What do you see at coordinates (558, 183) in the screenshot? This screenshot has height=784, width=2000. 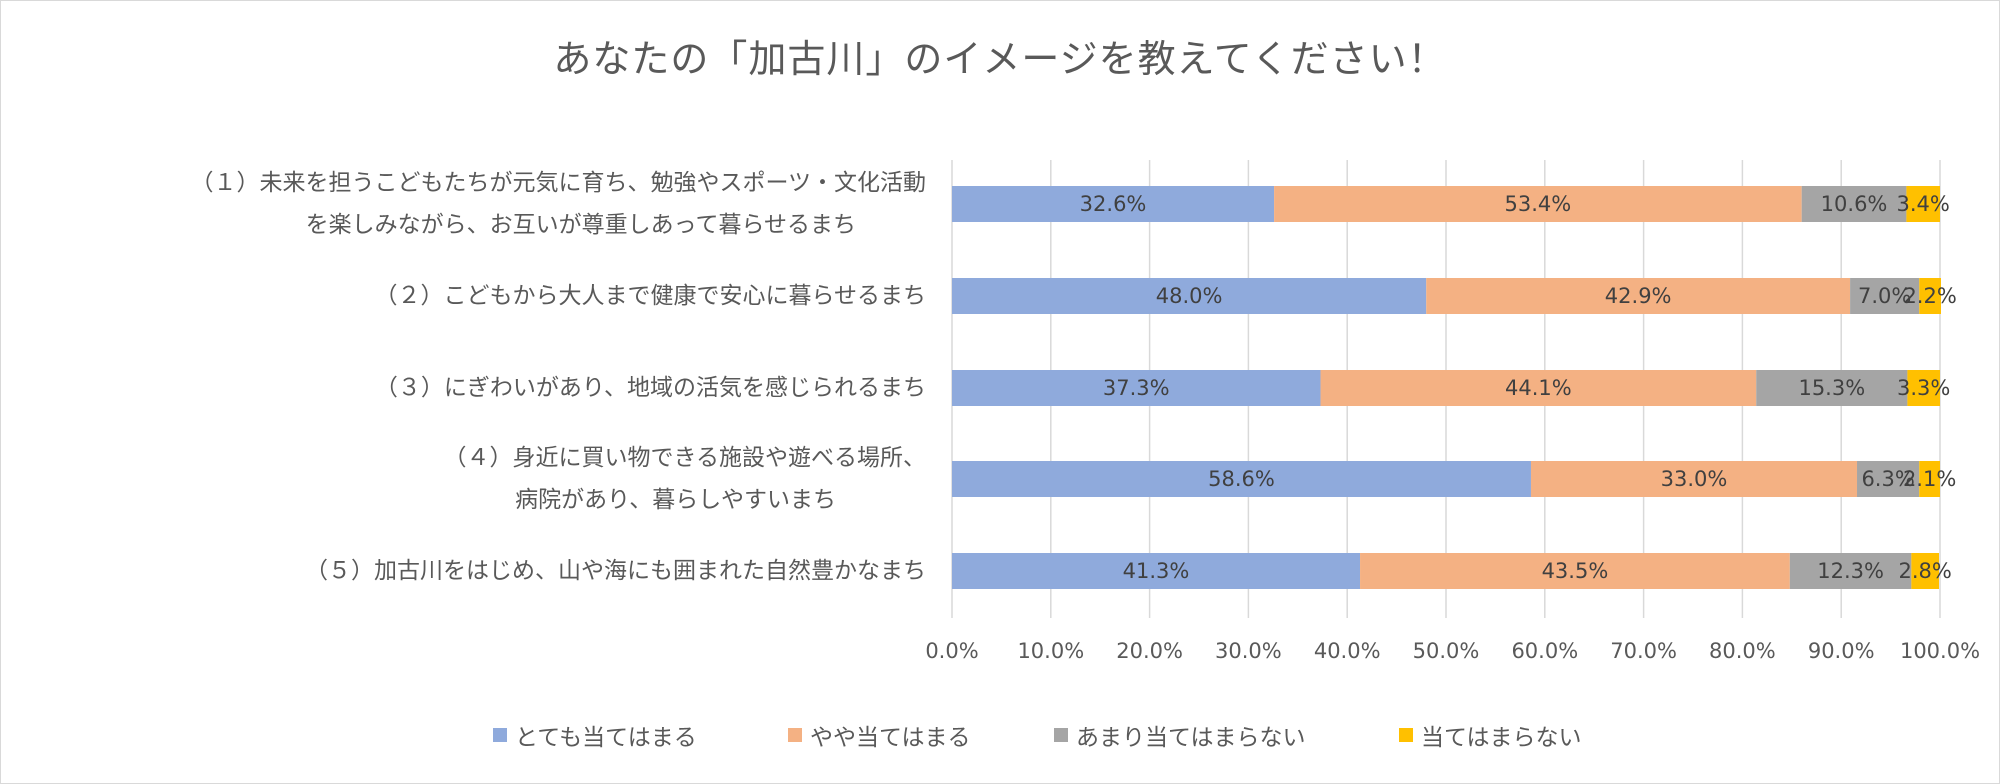 I see `category-label-line: （１）未来を担うこどもたちが元気に育ち、勉強やスポーツ・文化活動` at bounding box center [558, 183].